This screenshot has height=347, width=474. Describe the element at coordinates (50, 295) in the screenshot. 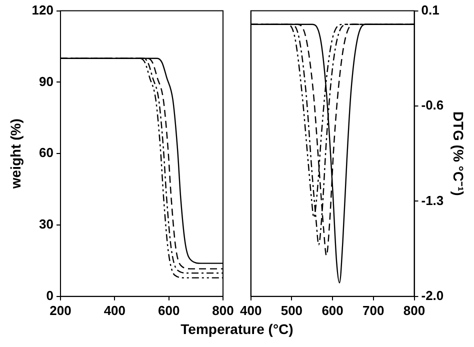

I see `y-tick-label: 0` at that location.